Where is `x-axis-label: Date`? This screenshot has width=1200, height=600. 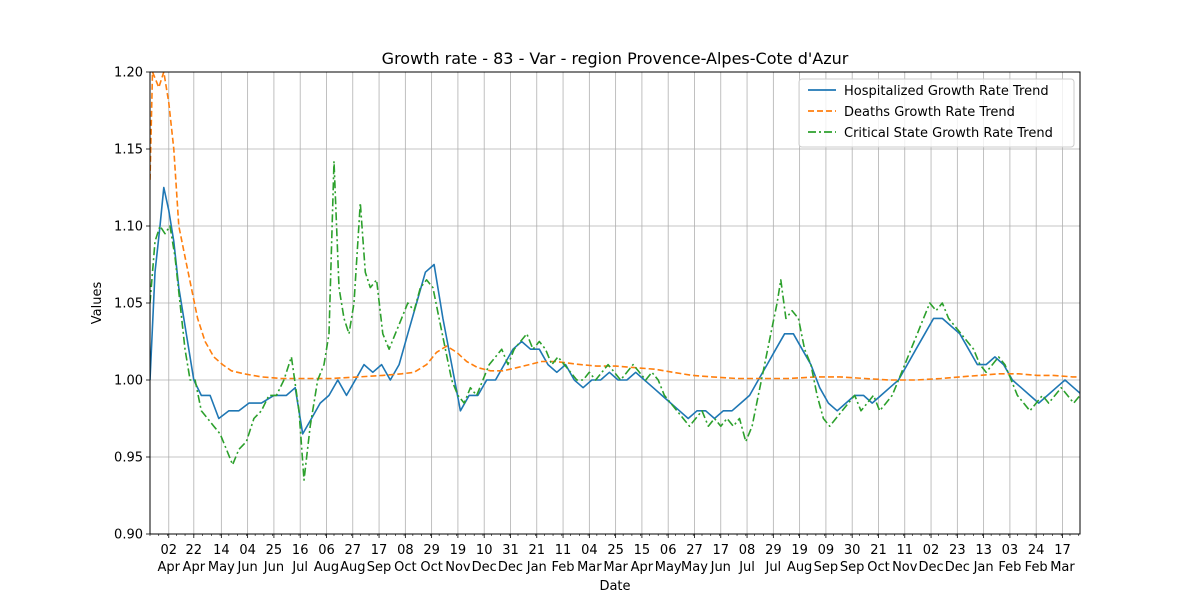 x-axis-label: Date is located at coordinates (614, 586).